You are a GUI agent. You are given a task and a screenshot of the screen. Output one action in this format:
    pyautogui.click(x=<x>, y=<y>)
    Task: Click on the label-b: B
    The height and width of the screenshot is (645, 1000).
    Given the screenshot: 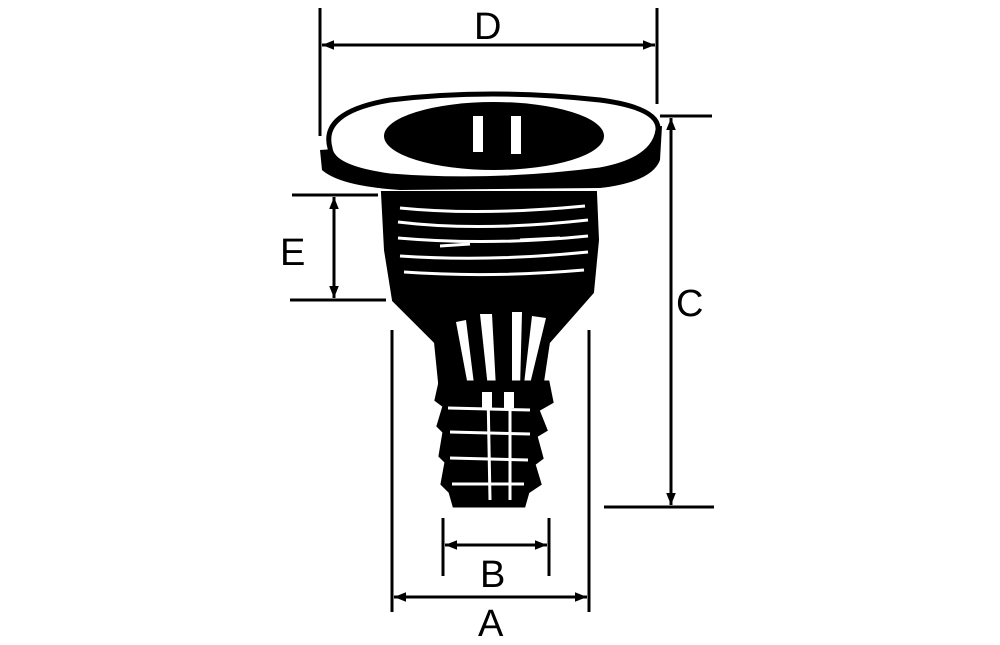 What is the action you would take?
    pyautogui.click(x=493, y=575)
    